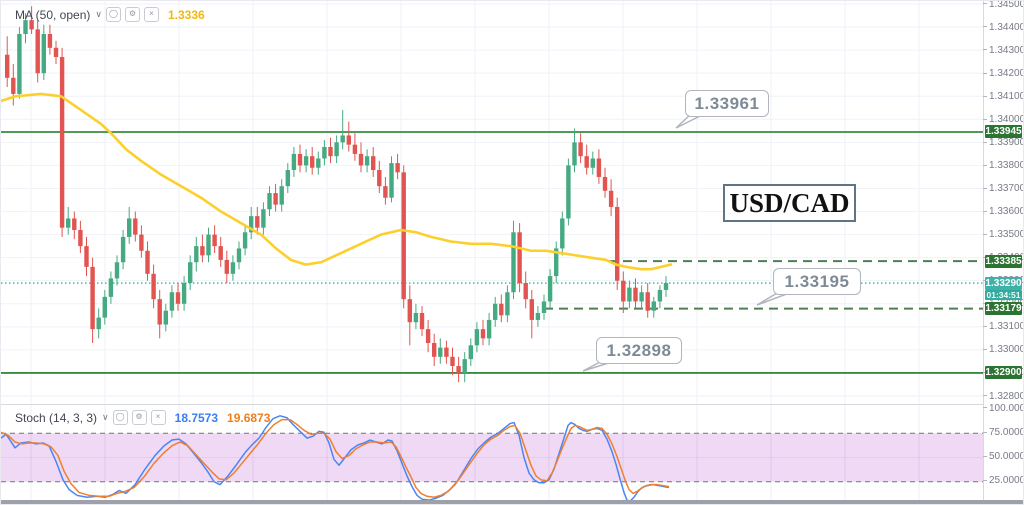  Describe the element at coordinates (1003, 119) in the screenshot. I see `axis-tick: 1.34000` at that location.